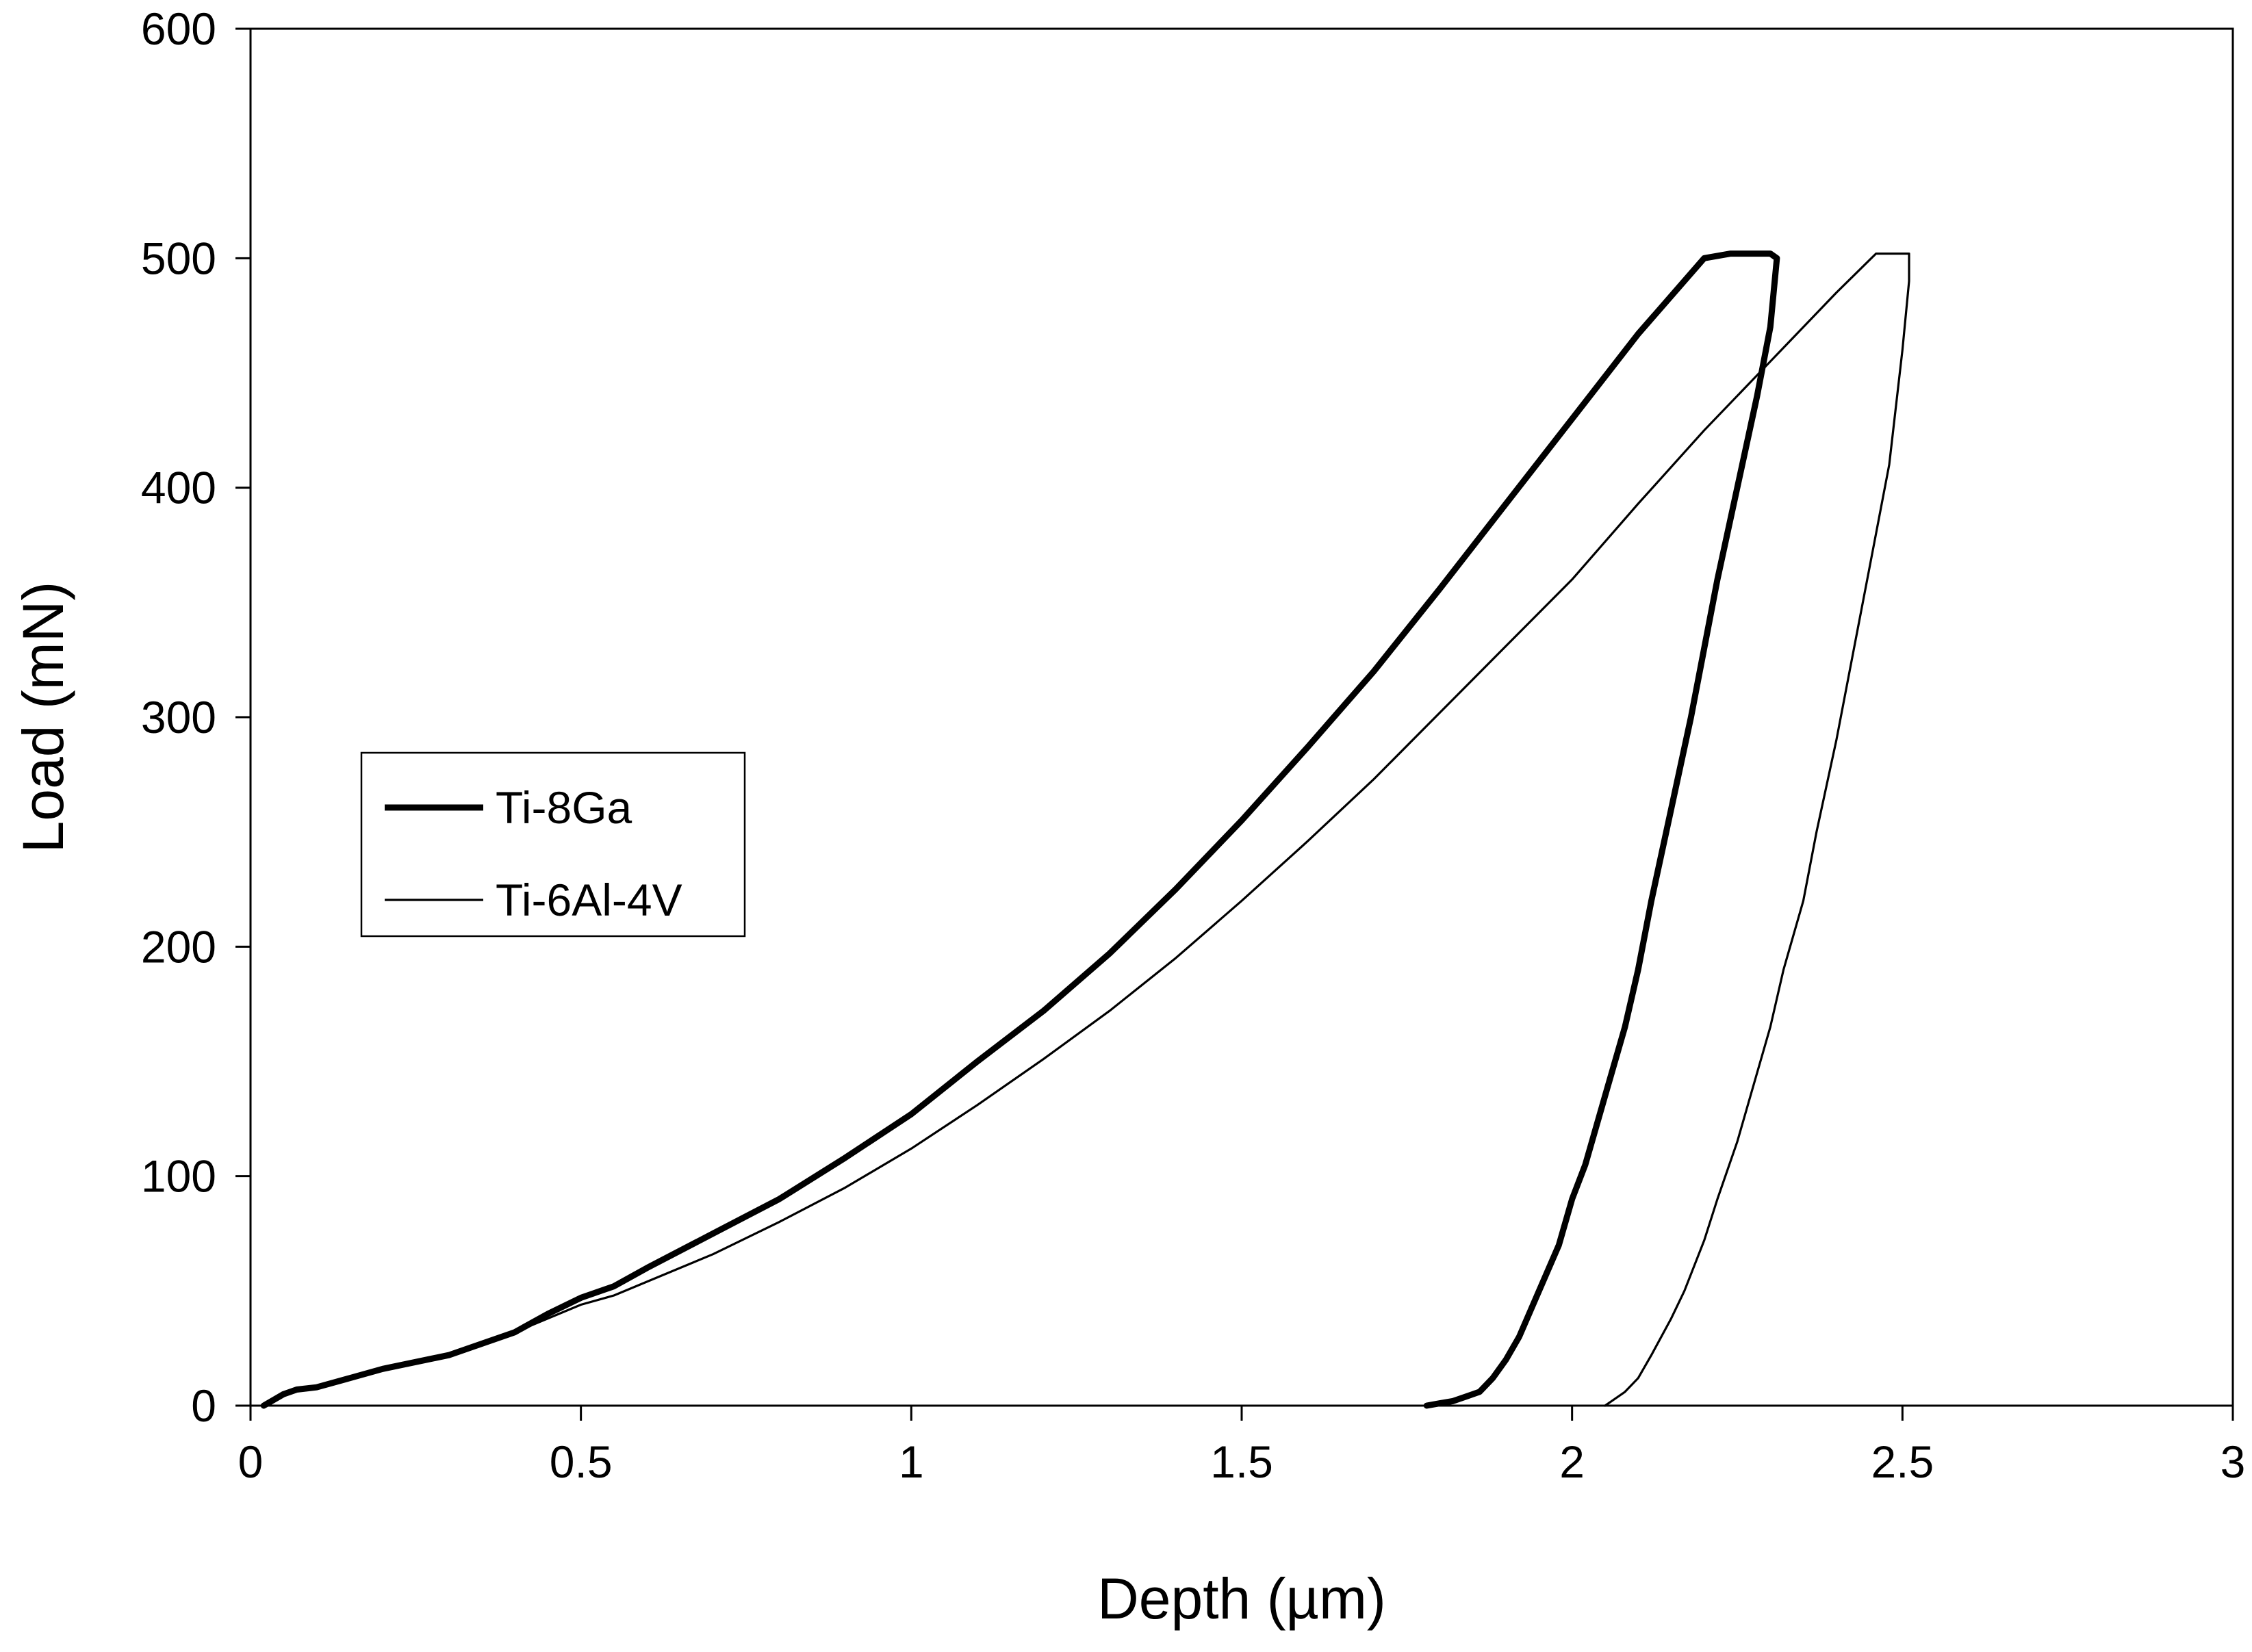 The width and height of the screenshot is (2252, 1652). What do you see at coordinates (1902, 1462) in the screenshot?
I see `x-tick-label: 2.5` at bounding box center [1902, 1462].